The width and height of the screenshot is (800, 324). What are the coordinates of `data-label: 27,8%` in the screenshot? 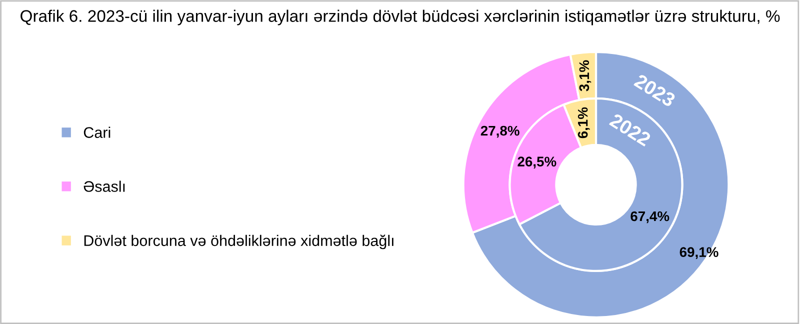 It's located at (500, 132).